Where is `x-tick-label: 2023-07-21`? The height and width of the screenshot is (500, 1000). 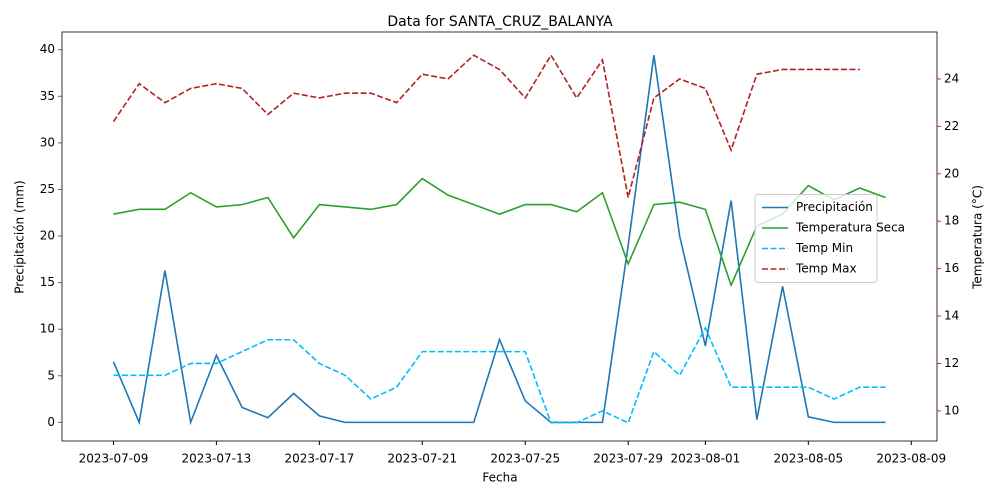 x-tick-label: 2023-07-21 is located at coordinates (422, 459).